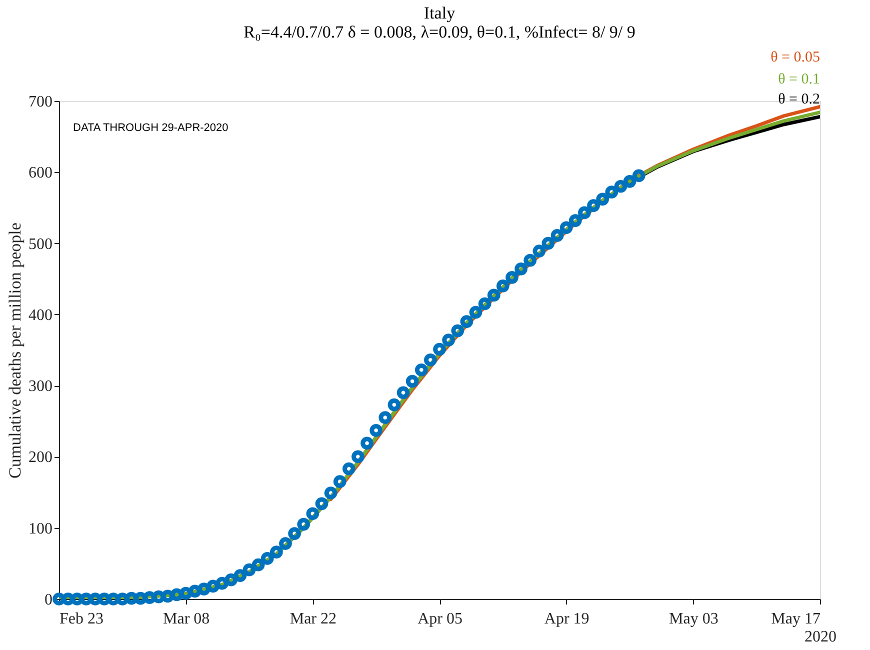 Image resolution: width=870 pixels, height=650 pixels. Describe the element at coordinates (313, 619) in the screenshot. I see `x-tick-label: Mar 22` at that location.